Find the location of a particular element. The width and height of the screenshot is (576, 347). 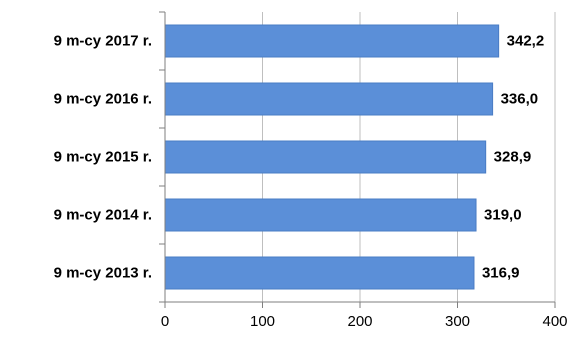

value-label: 319,0 is located at coordinates (503, 215).